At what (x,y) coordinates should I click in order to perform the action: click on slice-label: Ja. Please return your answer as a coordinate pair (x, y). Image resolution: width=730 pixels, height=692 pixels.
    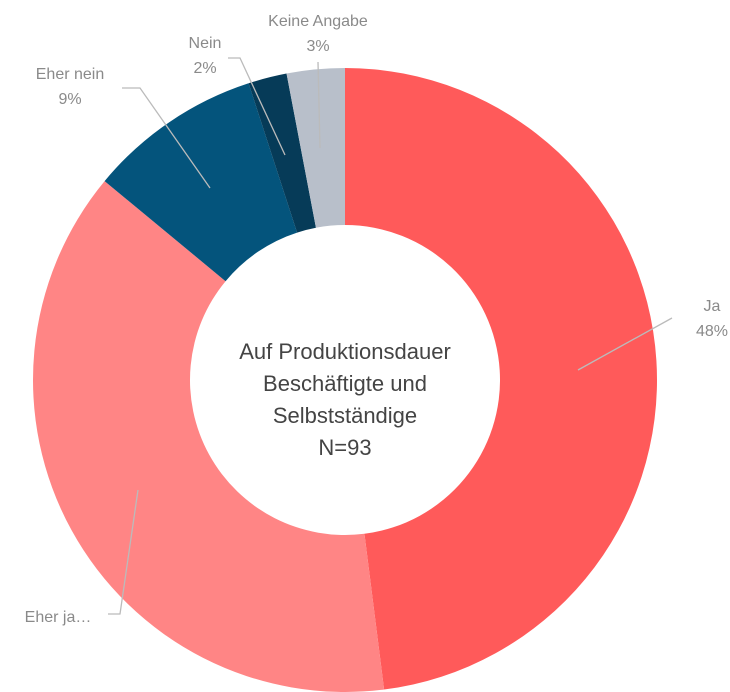
    Looking at the image, I should click on (712, 306).